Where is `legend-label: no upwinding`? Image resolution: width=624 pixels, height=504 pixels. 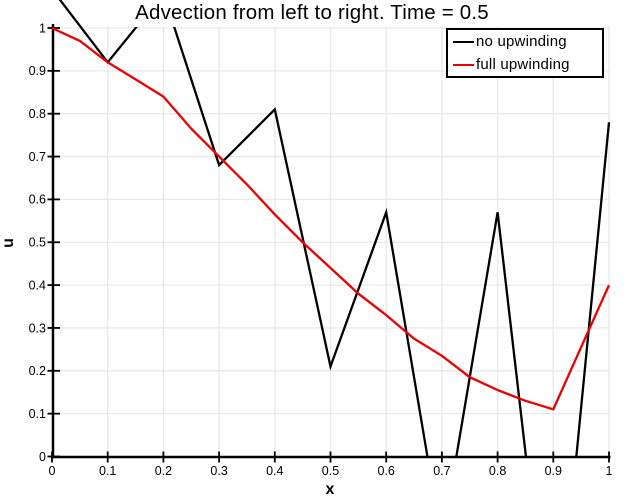
legend-label: no upwinding is located at coordinates (521, 41).